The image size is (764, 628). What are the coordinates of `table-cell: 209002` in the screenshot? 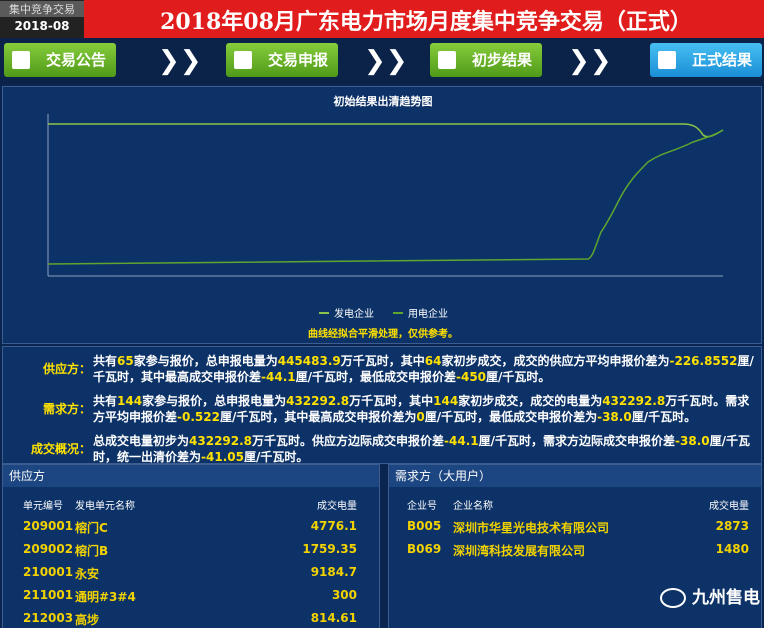 It's located at (48, 549).